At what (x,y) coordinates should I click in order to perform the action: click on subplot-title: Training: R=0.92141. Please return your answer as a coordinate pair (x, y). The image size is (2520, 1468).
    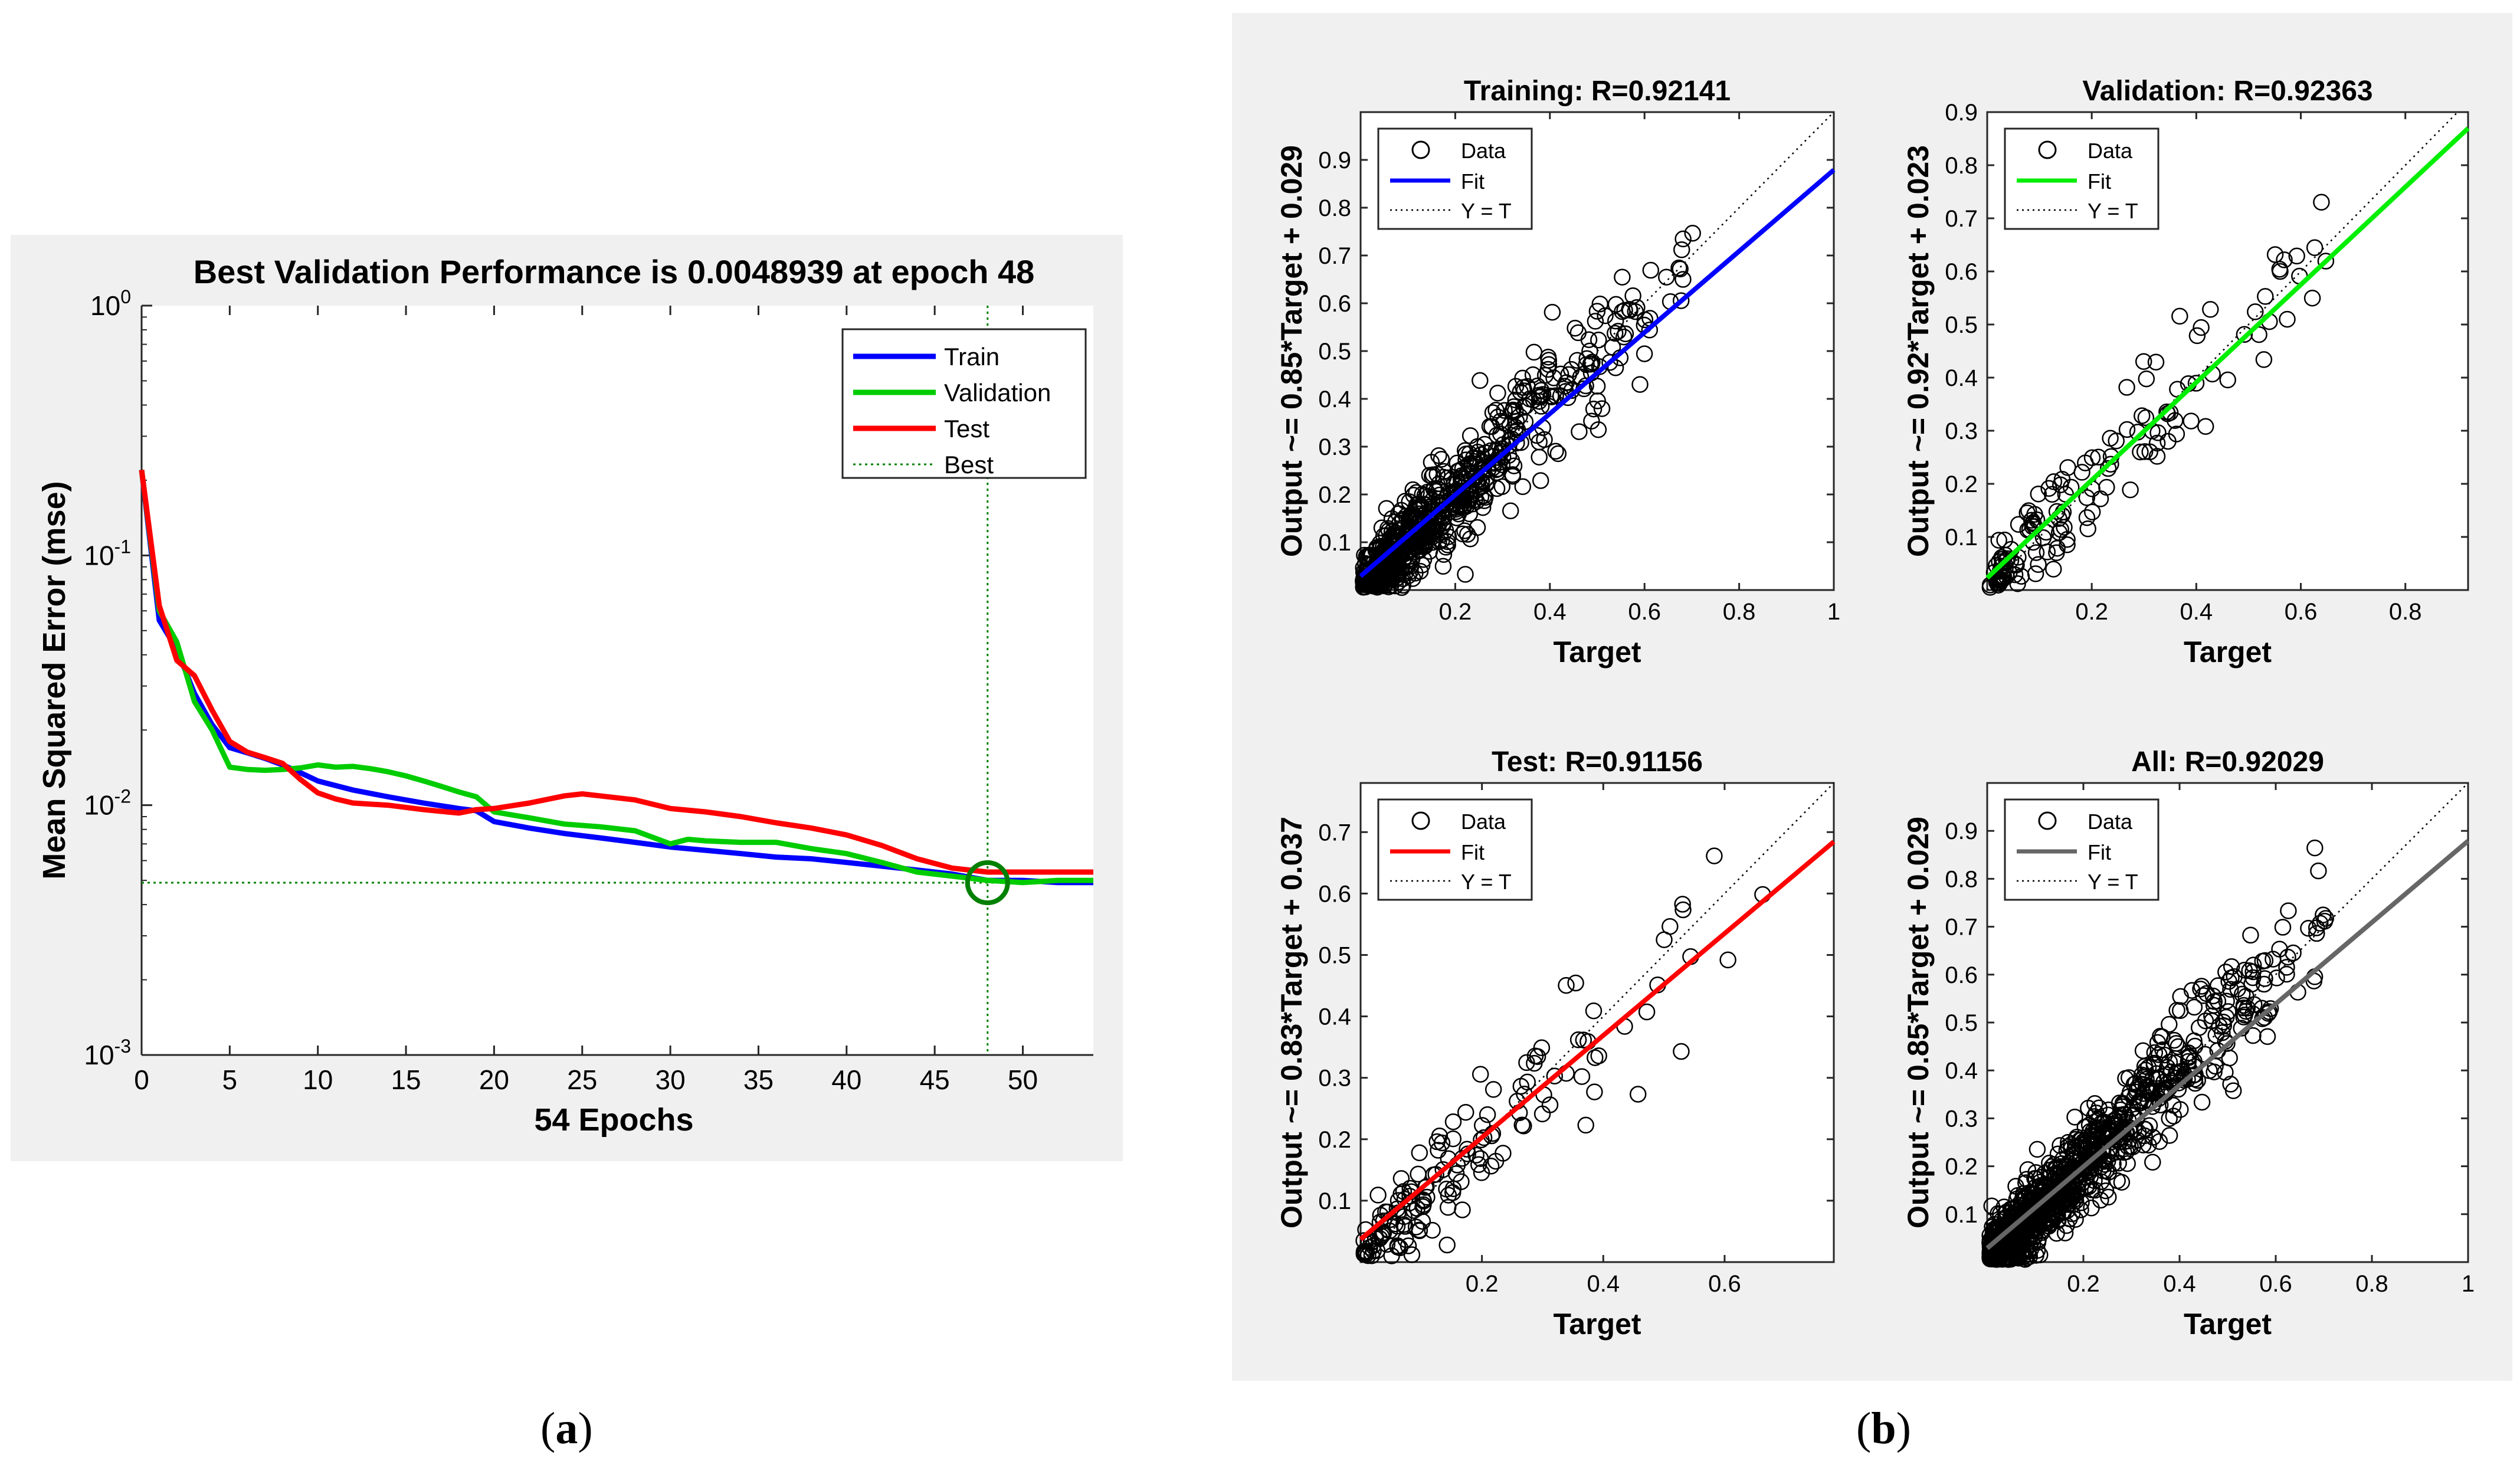
    Looking at the image, I should click on (1597, 91).